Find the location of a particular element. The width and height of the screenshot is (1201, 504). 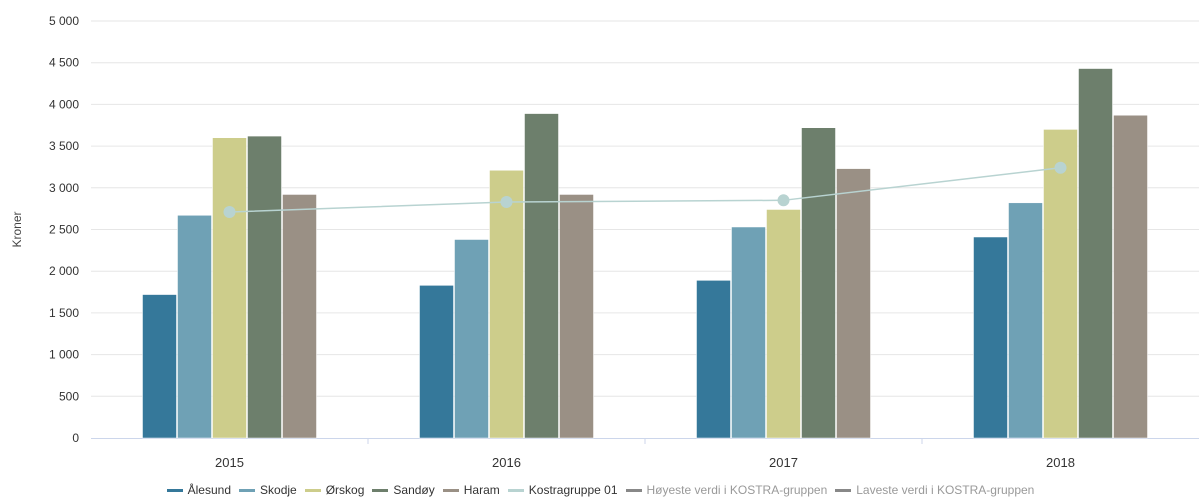

legend-item: Sandøy is located at coordinates (403, 490).